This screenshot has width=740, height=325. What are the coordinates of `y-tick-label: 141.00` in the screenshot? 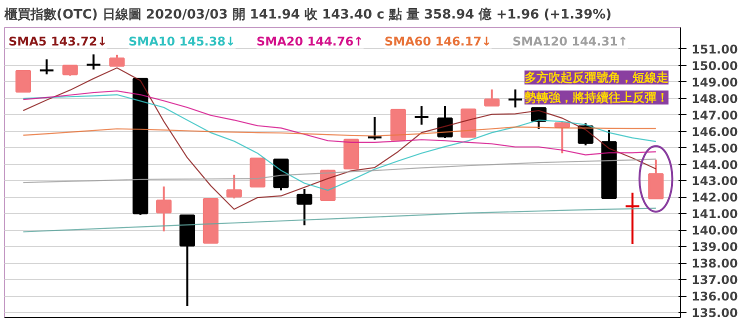 It's located at (715, 214).